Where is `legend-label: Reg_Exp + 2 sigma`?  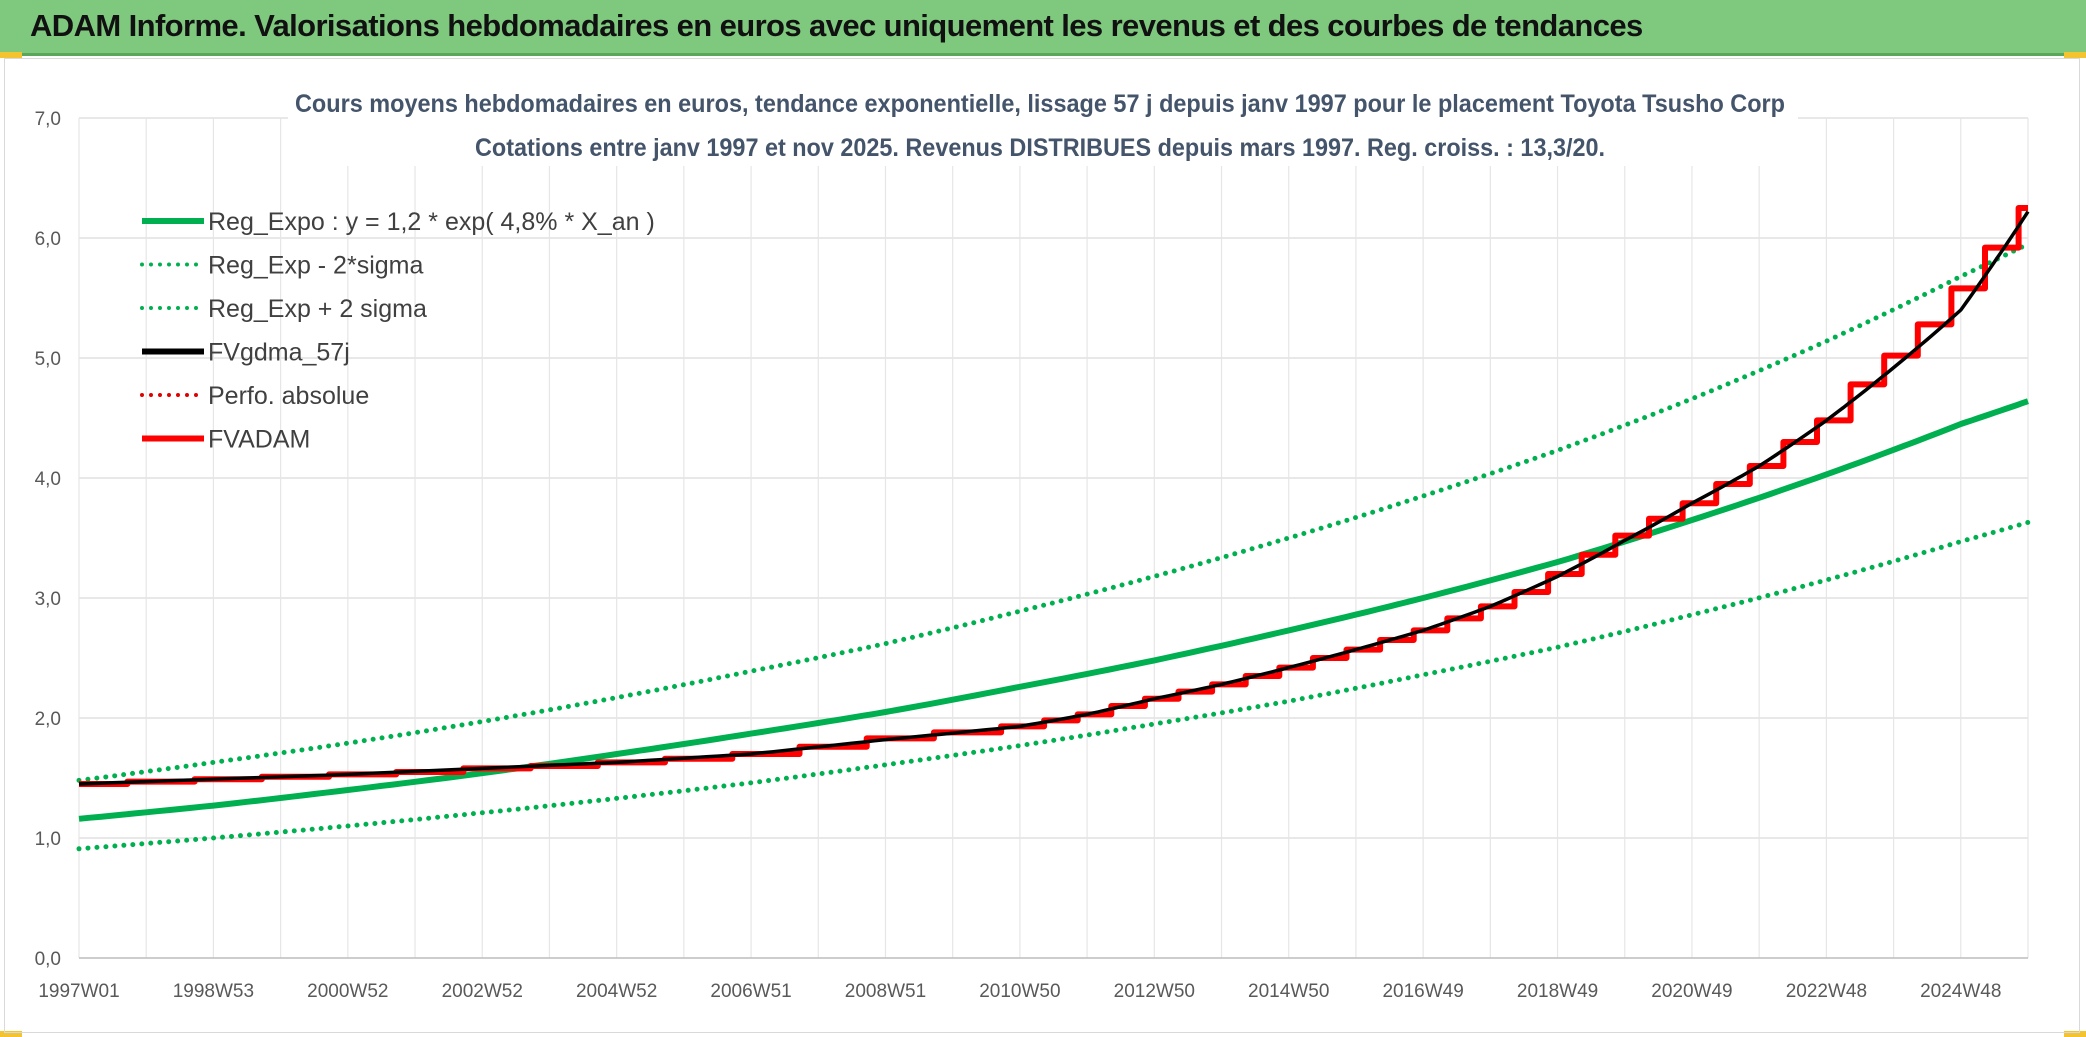 legend-label: Reg_Exp + 2 sigma is located at coordinates (317, 309).